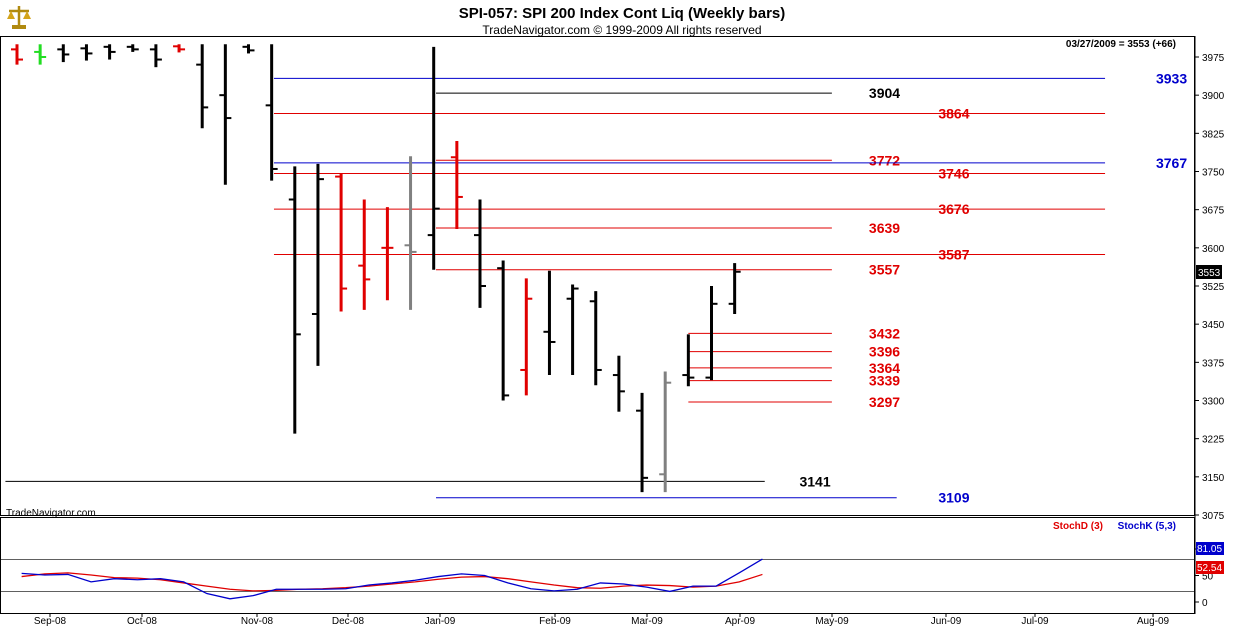 This screenshot has height=631, width=1245. What do you see at coordinates (832, 621) in the screenshot?
I see `date-tick-label: May-09` at bounding box center [832, 621].